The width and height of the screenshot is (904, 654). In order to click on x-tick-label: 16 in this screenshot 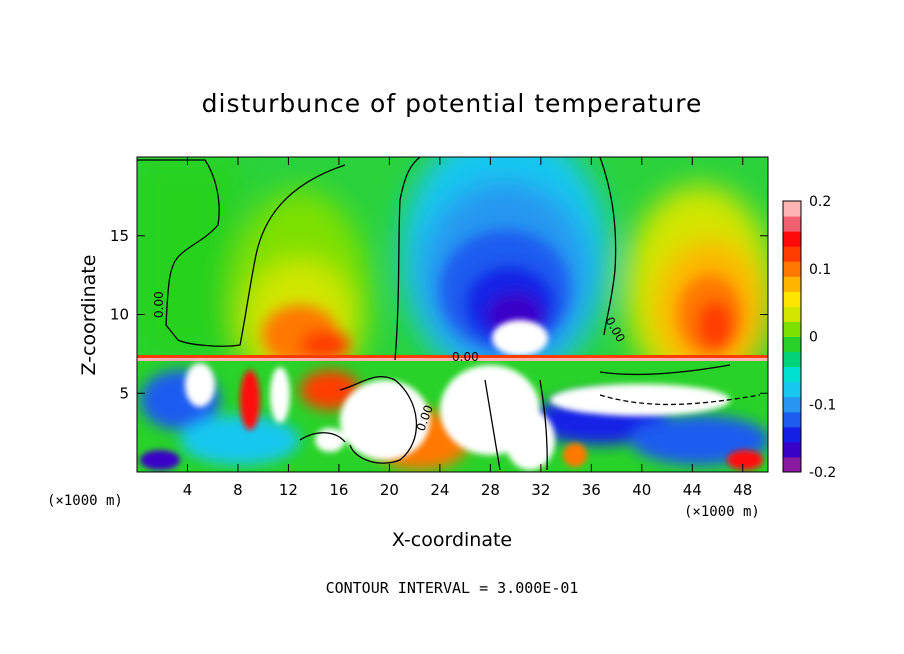, I will do `click(338, 490)`.